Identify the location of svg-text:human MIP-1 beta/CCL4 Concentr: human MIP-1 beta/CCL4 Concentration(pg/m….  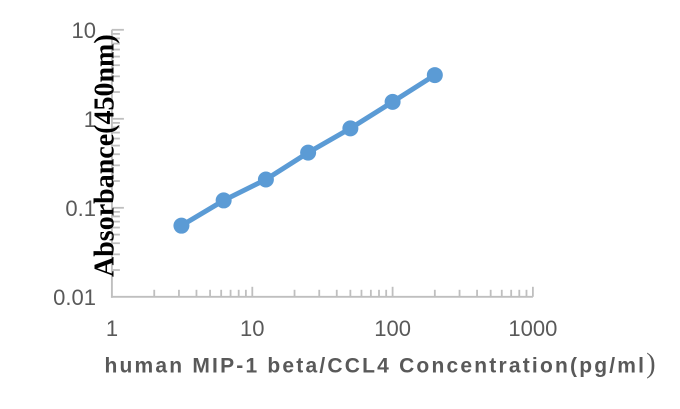
(379, 364).